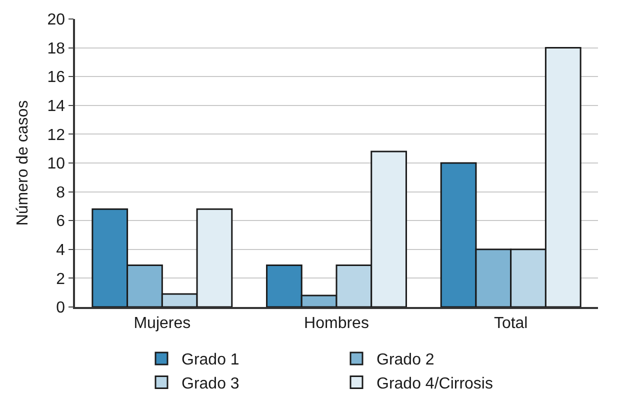  What do you see at coordinates (61, 279) in the screenshot?
I see `y-tick-label: 2` at bounding box center [61, 279].